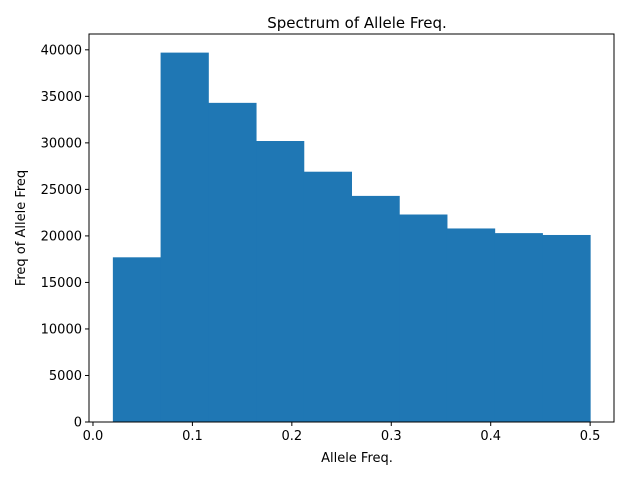 The height and width of the screenshot is (480, 640). What do you see at coordinates (61, 283) in the screenshot?
I see `y-tick-label: 15000` at bounding box center [61, 283].